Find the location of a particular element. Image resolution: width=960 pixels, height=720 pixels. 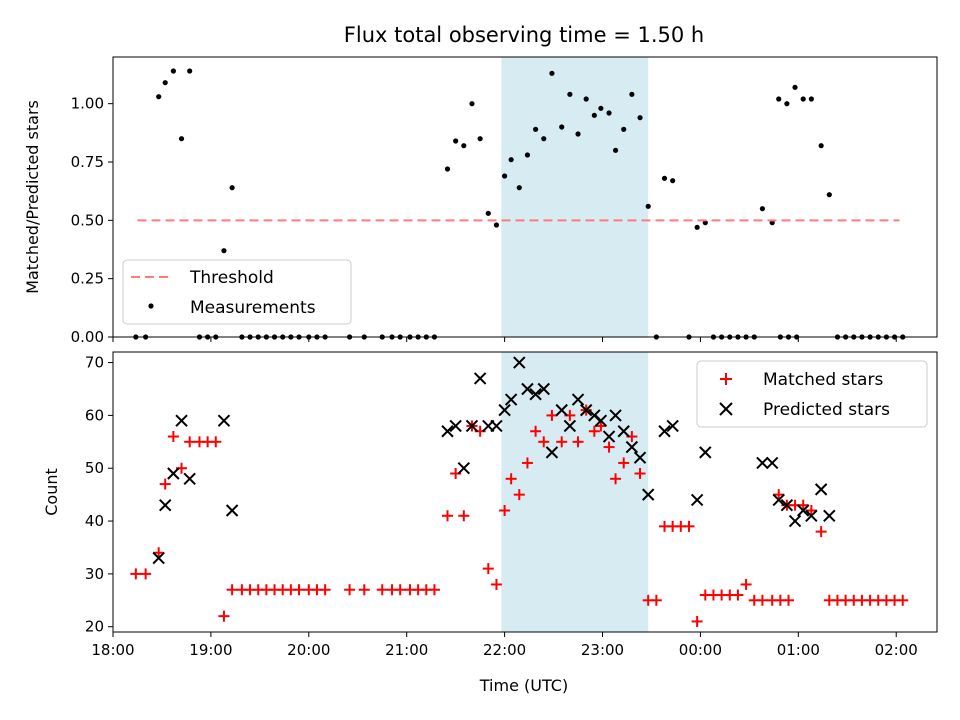

chart-title: Flux total observing time = 1.50 h is located at coordinates (524, 35).